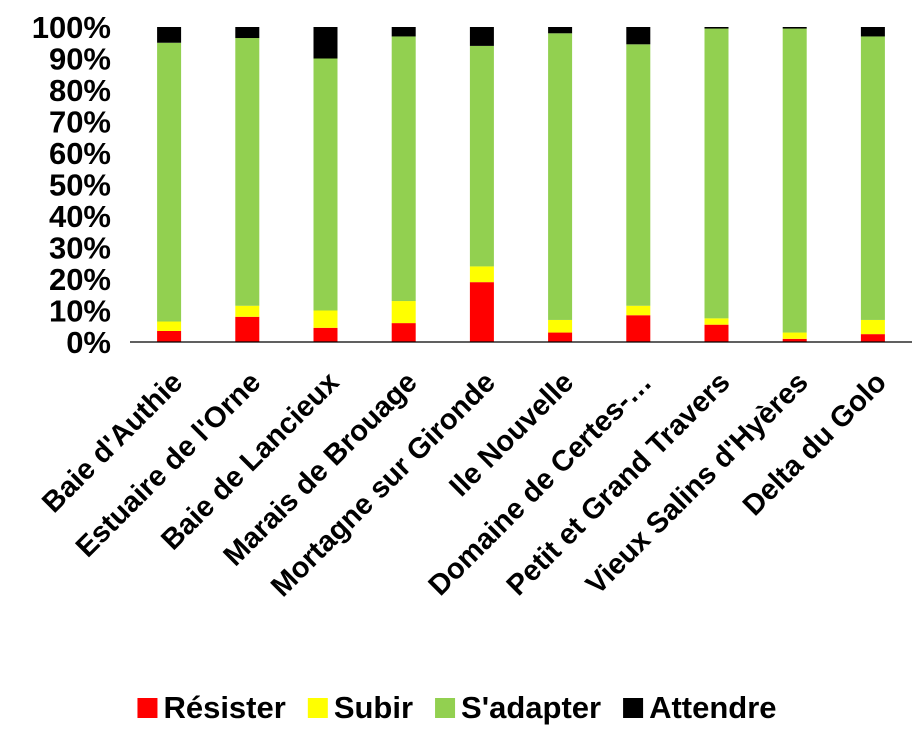 Image resolution: width=914 pixels, height=740 pixels. I want to click on bar-segment-resister-estuaire-de-l-orne, so click(247, 329).